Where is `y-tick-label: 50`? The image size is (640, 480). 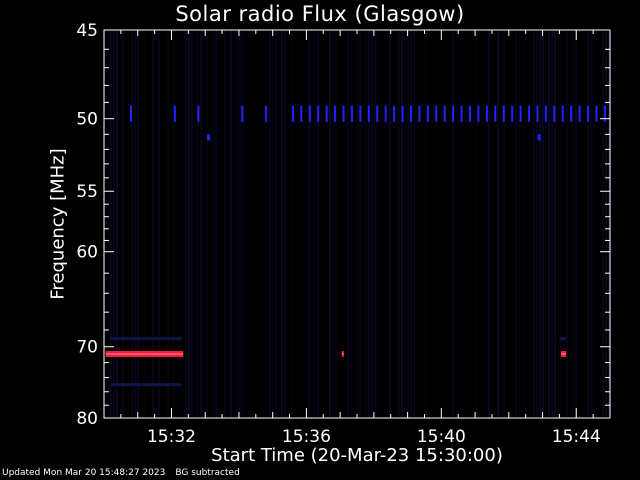
y-tick-label: 50 is located at coordinates (87, 120).